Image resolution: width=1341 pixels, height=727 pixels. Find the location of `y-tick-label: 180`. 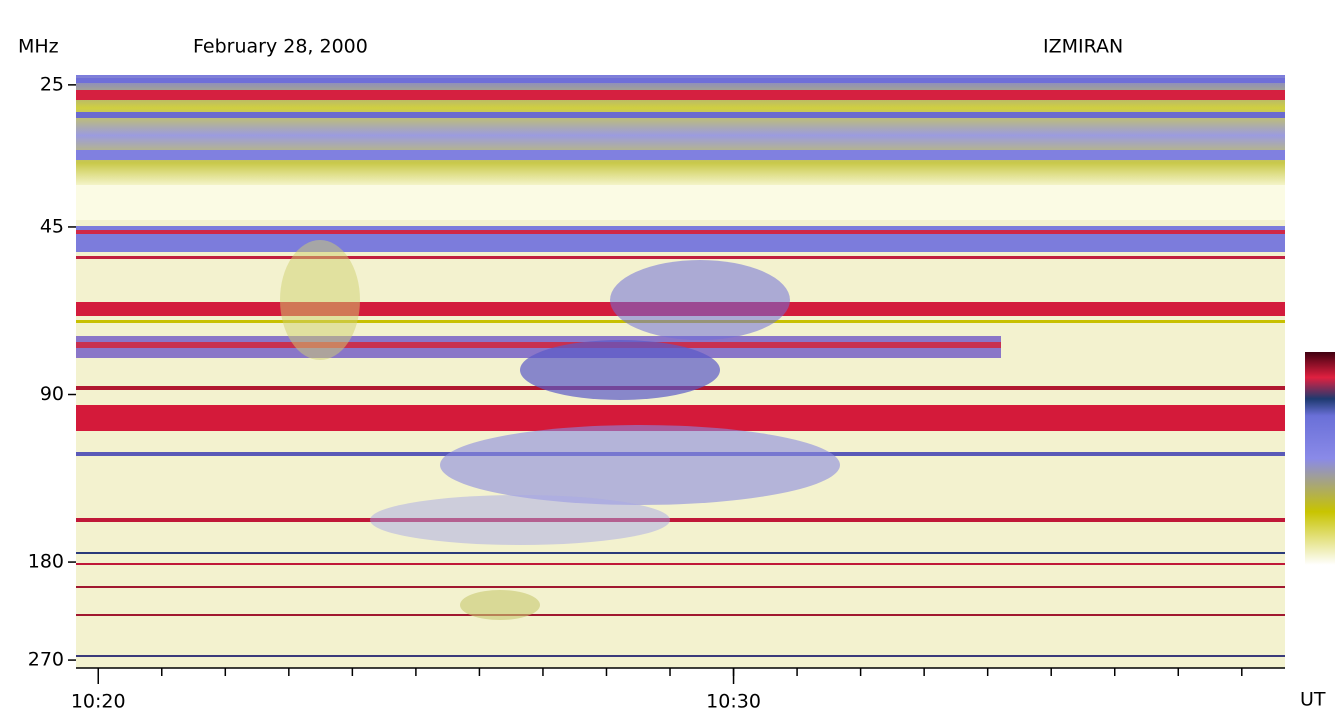

y-tick-label: 180 is located at coordinates (46, 562).